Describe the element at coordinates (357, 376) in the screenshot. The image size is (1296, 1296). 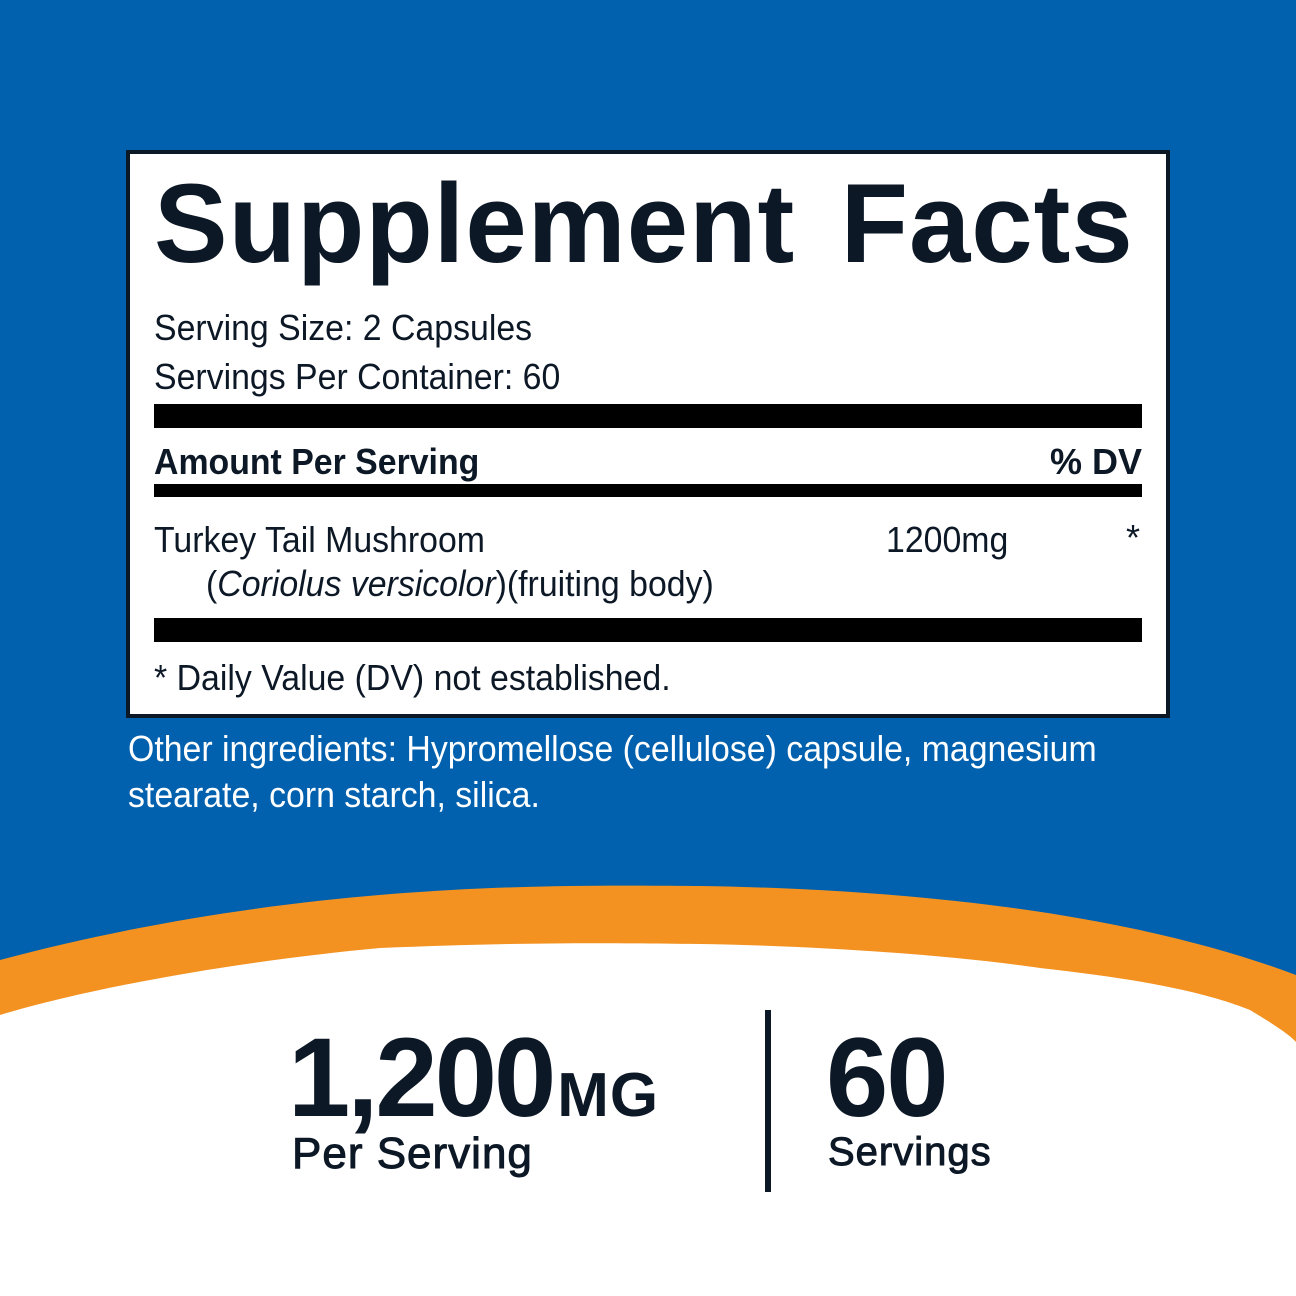
I see `servings-per-container: Servings Per Container: 60` at that location.